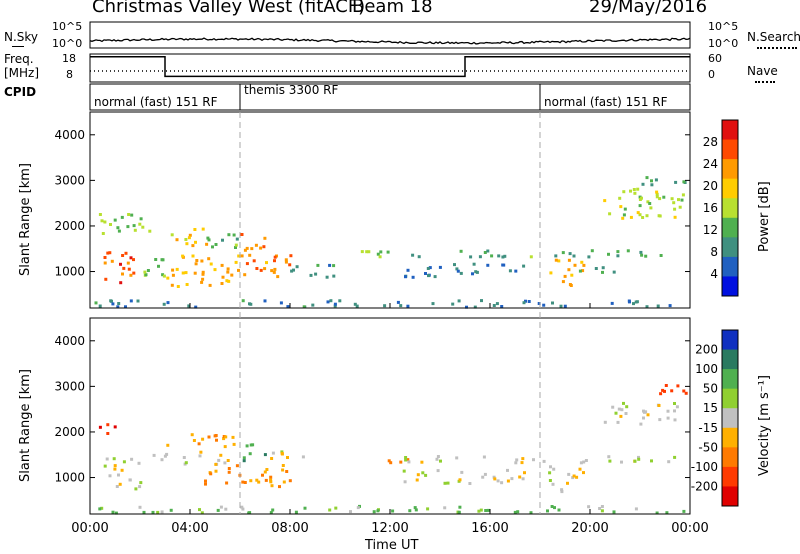 The width and height of the screenshot is (800, 554). Describe the element at coordinates (773, 37) in the screenshot. I see `nsearch-label: N.Search` at that location.